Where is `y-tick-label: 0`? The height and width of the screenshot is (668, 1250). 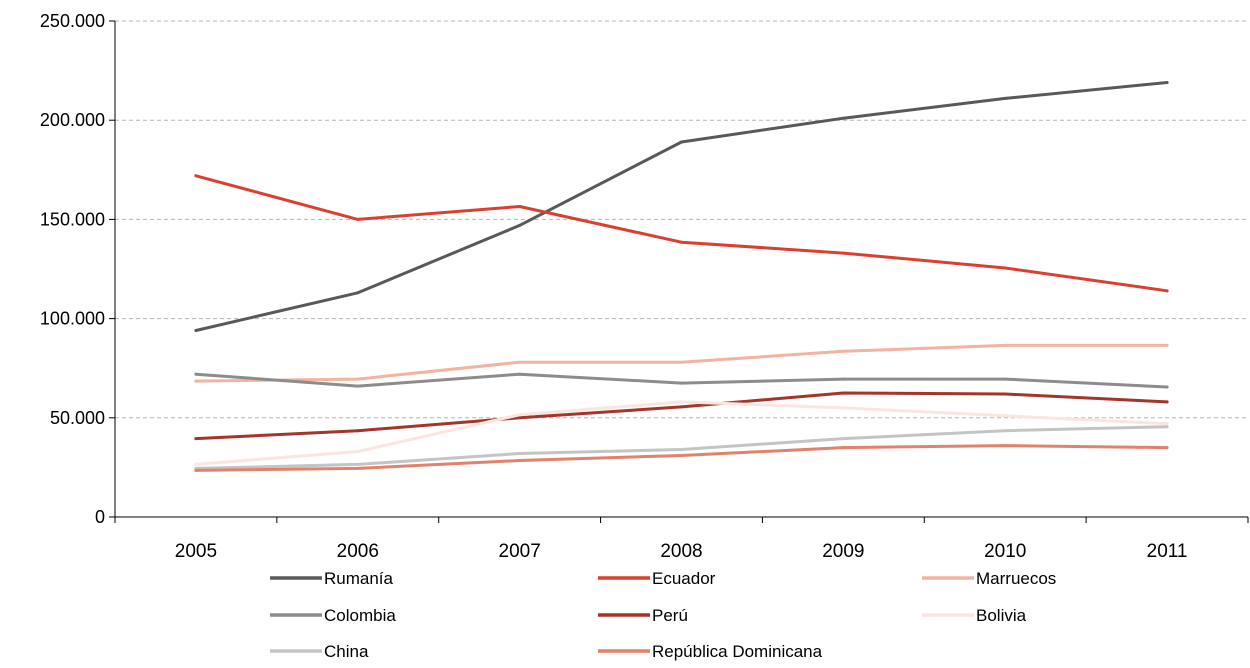
y-tick-label: 0 is located at coordinates (100, 517).